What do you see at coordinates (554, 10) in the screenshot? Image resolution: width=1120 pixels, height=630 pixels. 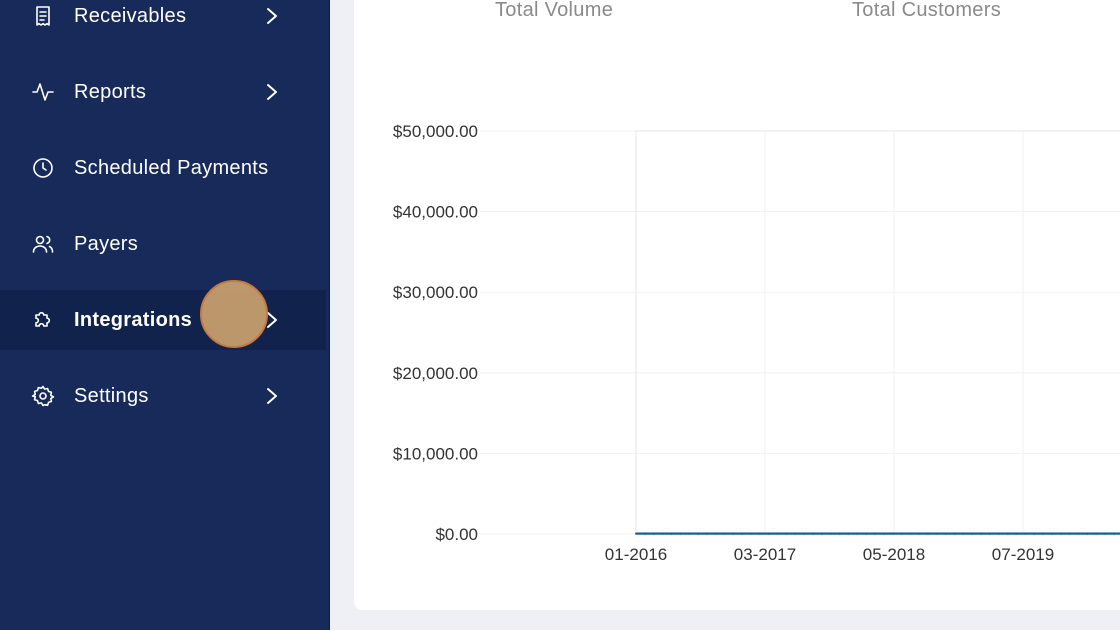 I see `total-volume-label: Total Volume` at bounding box center [554, 10].